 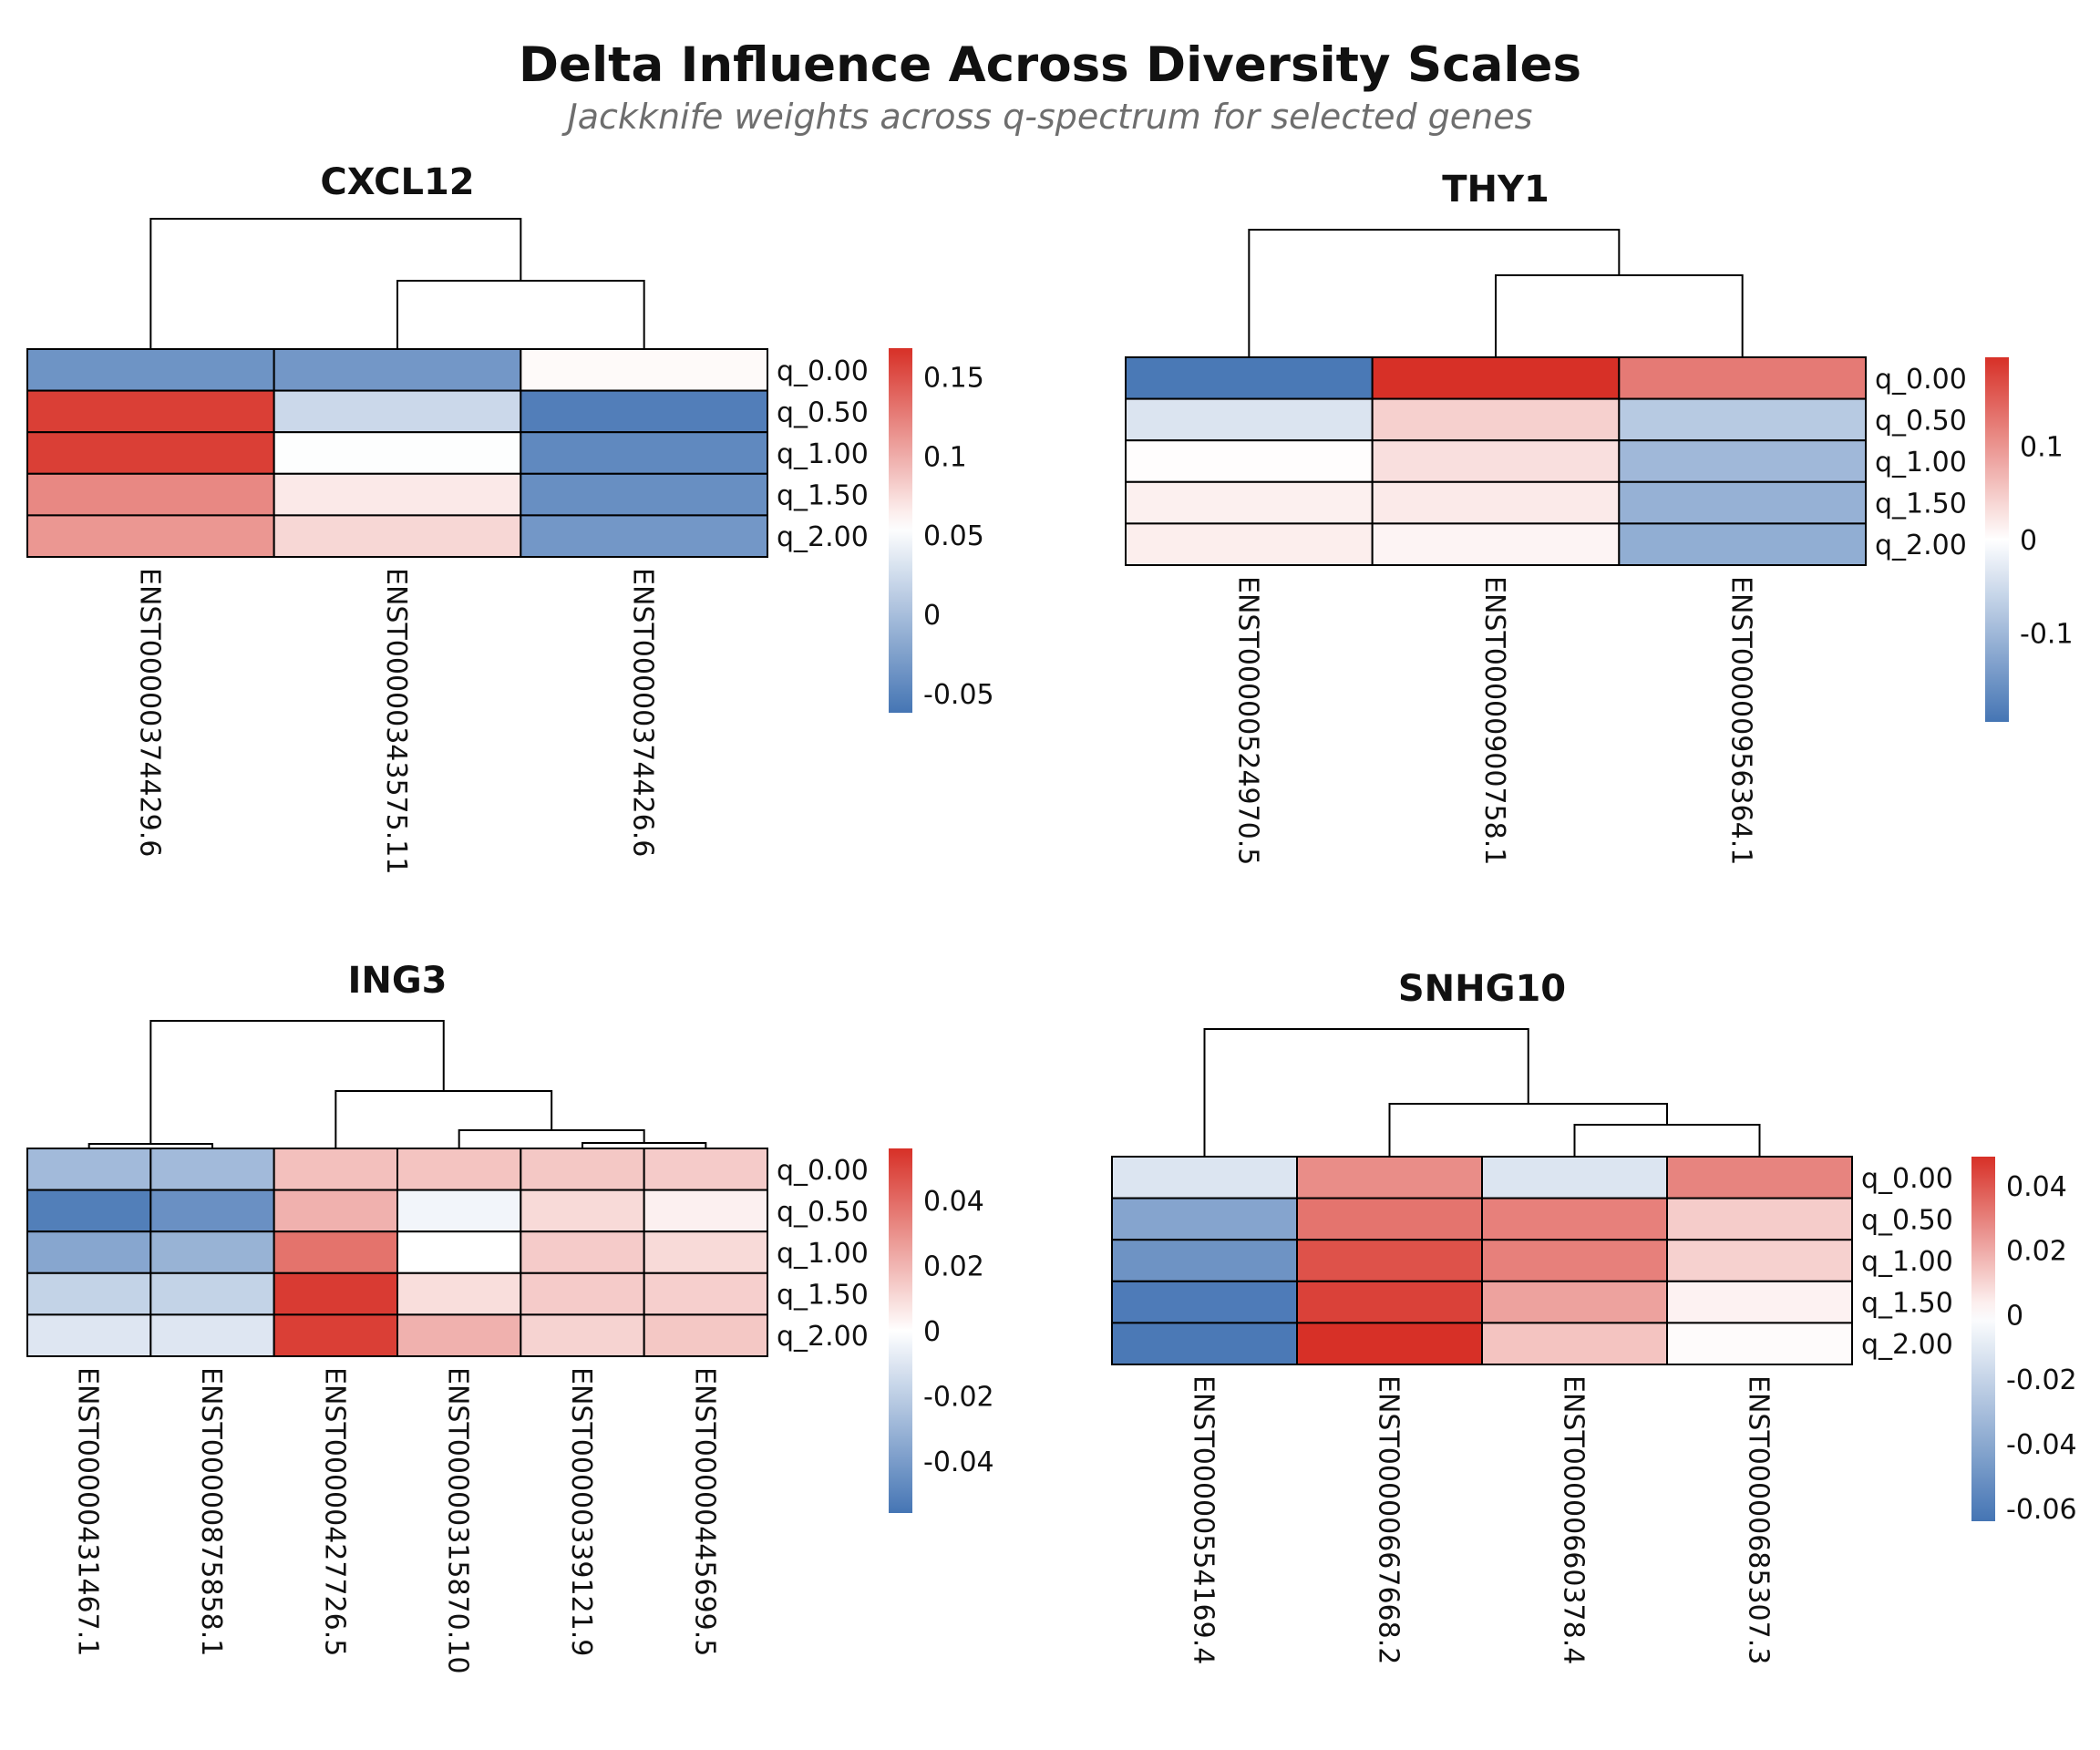 What do you see at coordinates (334, 1512) in the screenshot?
I see `column-label: ENST00000427726.5` at bounding box center [334, 1512].